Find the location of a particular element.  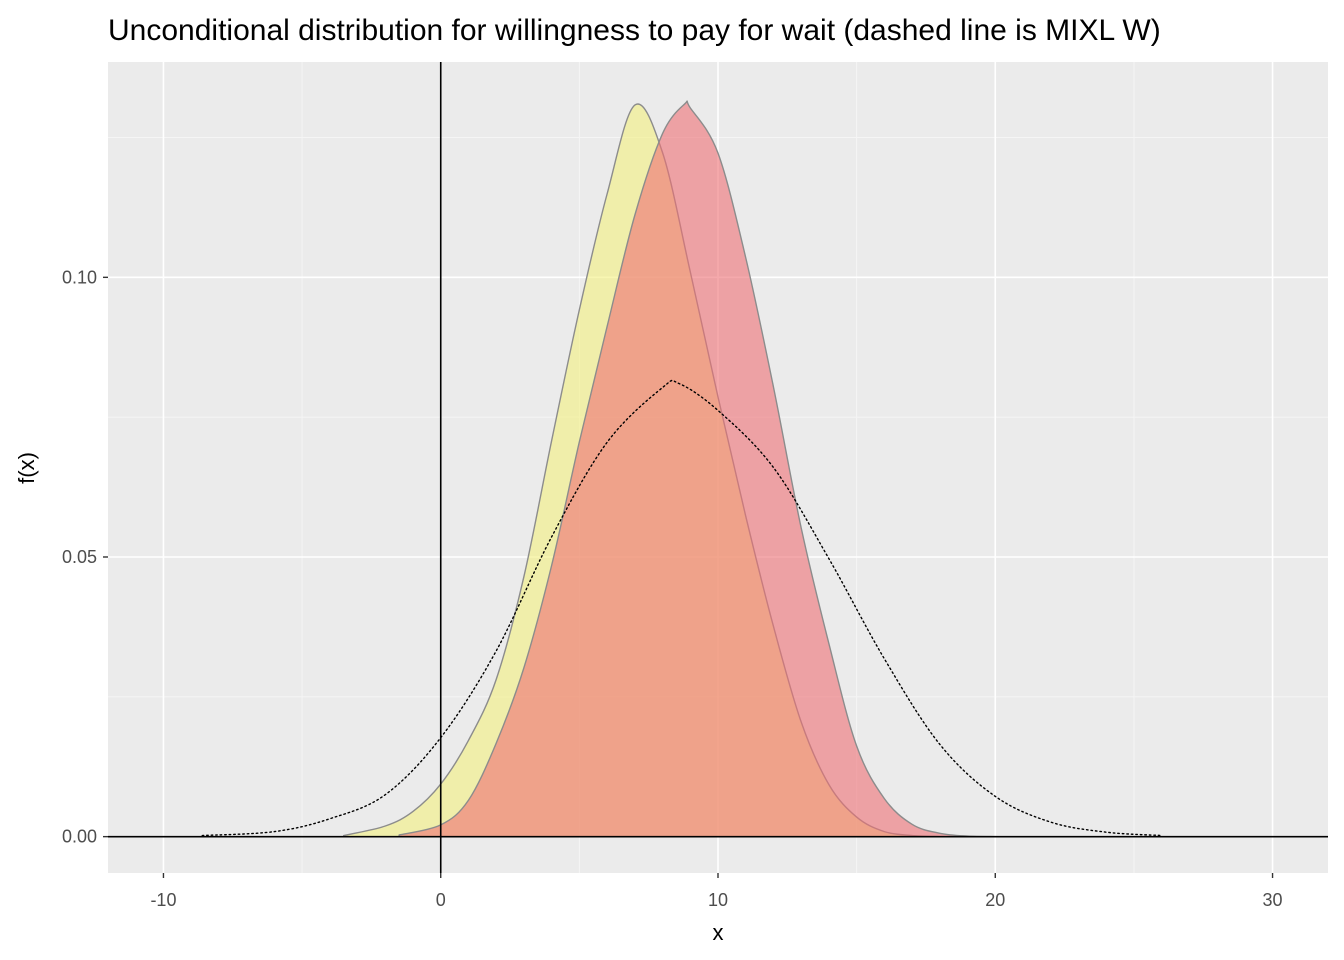

x-tick-label: 0 is located at coordinates (441, 900).